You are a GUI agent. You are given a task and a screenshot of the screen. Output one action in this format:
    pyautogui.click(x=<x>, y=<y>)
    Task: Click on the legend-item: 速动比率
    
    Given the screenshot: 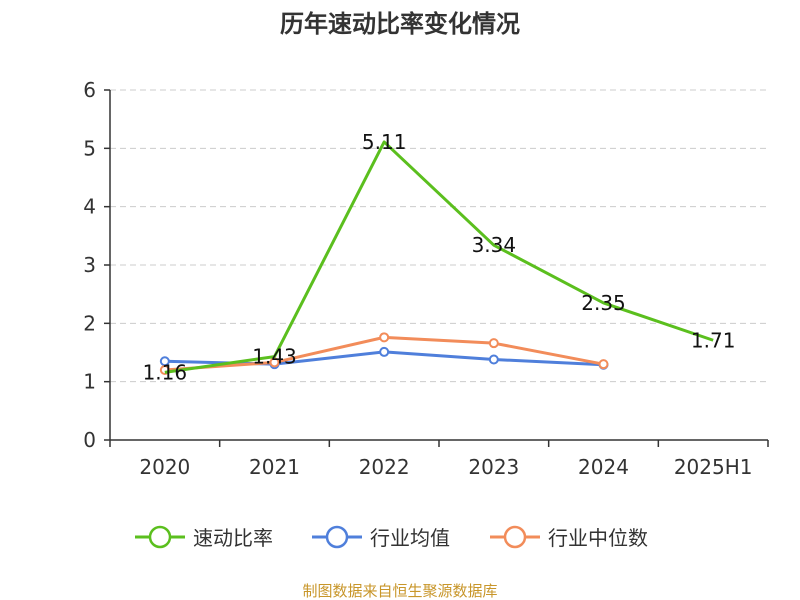 What is the action you would take?
    pyautogui.click(x=204, y=537)
    